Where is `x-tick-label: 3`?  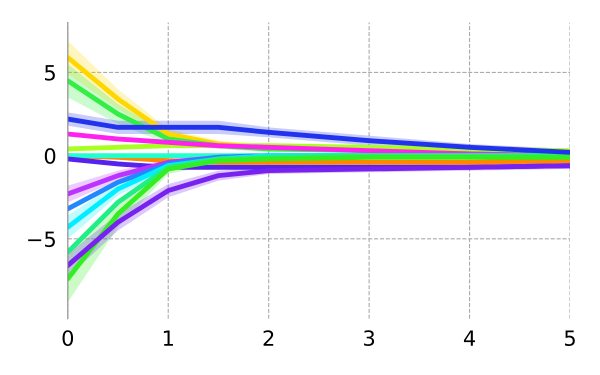
x-tick-label: 3 is located at coordinates (369, 338).